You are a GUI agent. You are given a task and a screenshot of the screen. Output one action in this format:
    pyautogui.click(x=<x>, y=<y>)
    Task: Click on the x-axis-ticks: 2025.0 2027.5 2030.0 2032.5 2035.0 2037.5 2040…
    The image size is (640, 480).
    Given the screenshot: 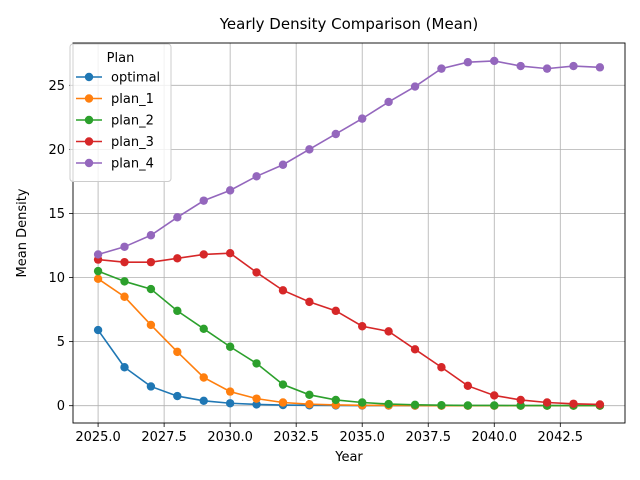 What is the action you would take?
    pyautogui.click(x=329, y=434)
    